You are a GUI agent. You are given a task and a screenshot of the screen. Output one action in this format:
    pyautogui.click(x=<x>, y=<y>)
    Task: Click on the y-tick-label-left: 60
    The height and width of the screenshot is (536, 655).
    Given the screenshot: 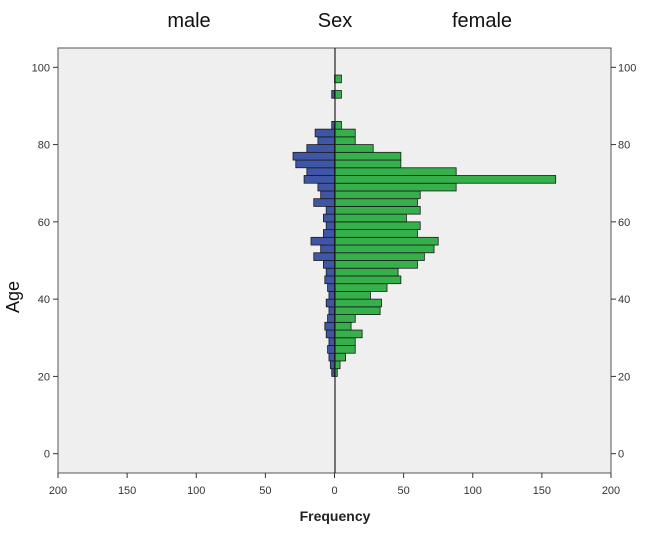 What is the action you would take?
    pyautogui.click(x=44, y=223)
    